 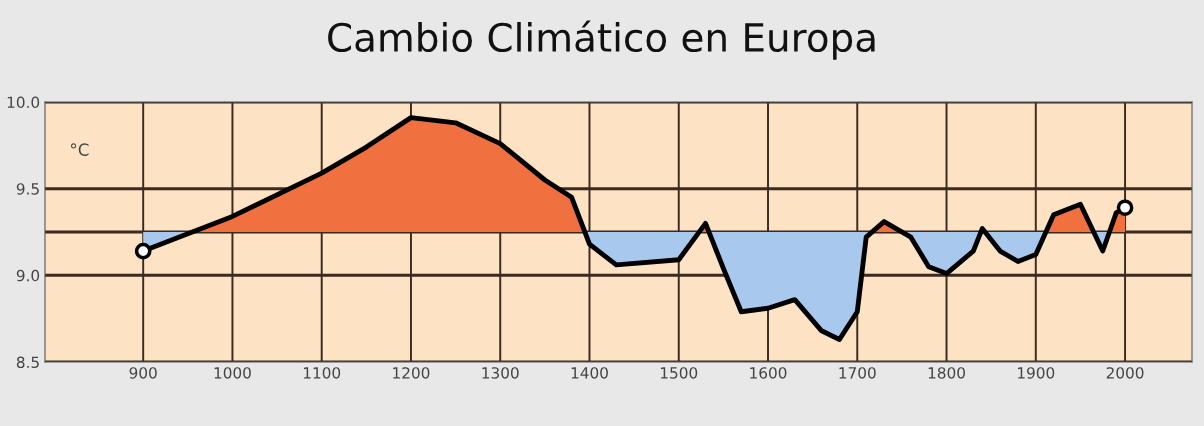 What do you see at coordinates (27, 362) in the screenshot?
I see `y-tick-label: 8.5` at bounding box center [27, 362].